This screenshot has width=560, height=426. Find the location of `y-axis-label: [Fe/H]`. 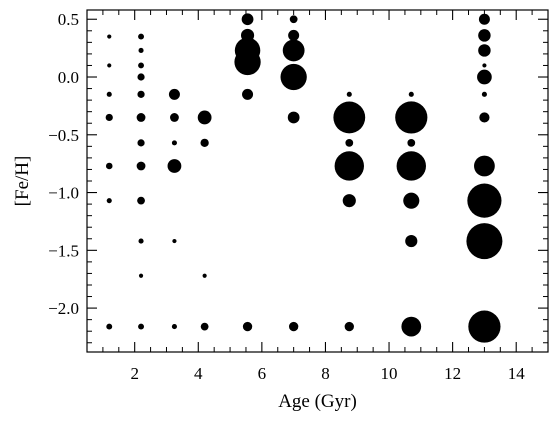

y-axis-label: [Fe/H] is located at coordinates (22, 181).